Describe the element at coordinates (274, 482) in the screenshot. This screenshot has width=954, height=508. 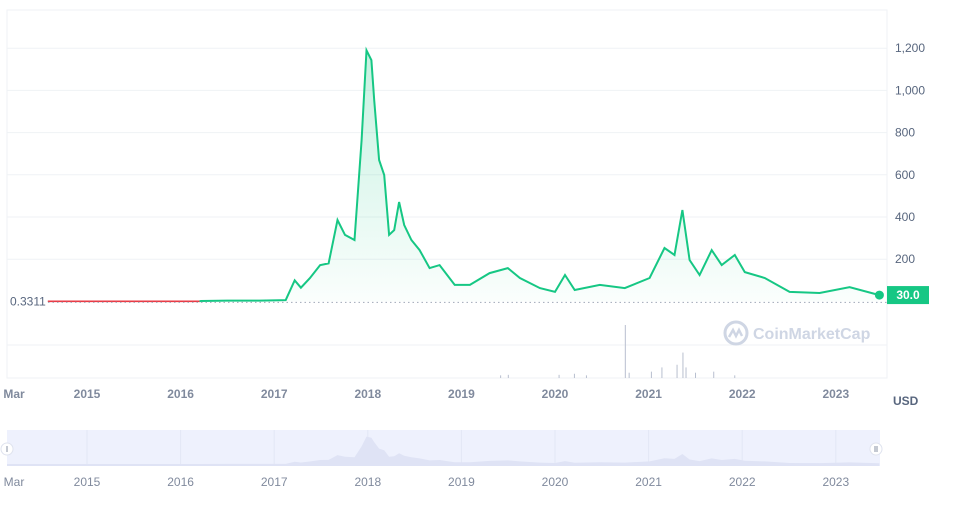
I see `navigator-tick-label: 2017` at that location.